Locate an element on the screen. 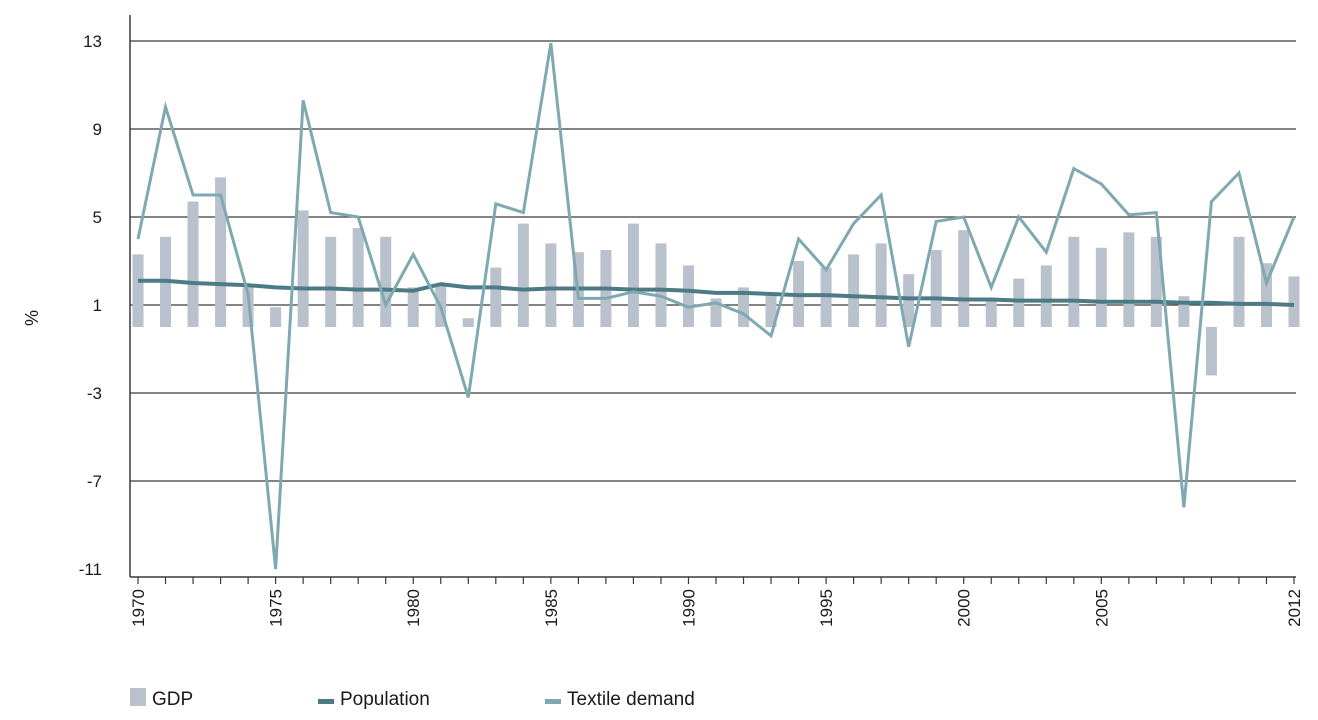 The width and height of the screenshot is (1318, 720). legend-item: GDP is located at coordinates (161, 699).